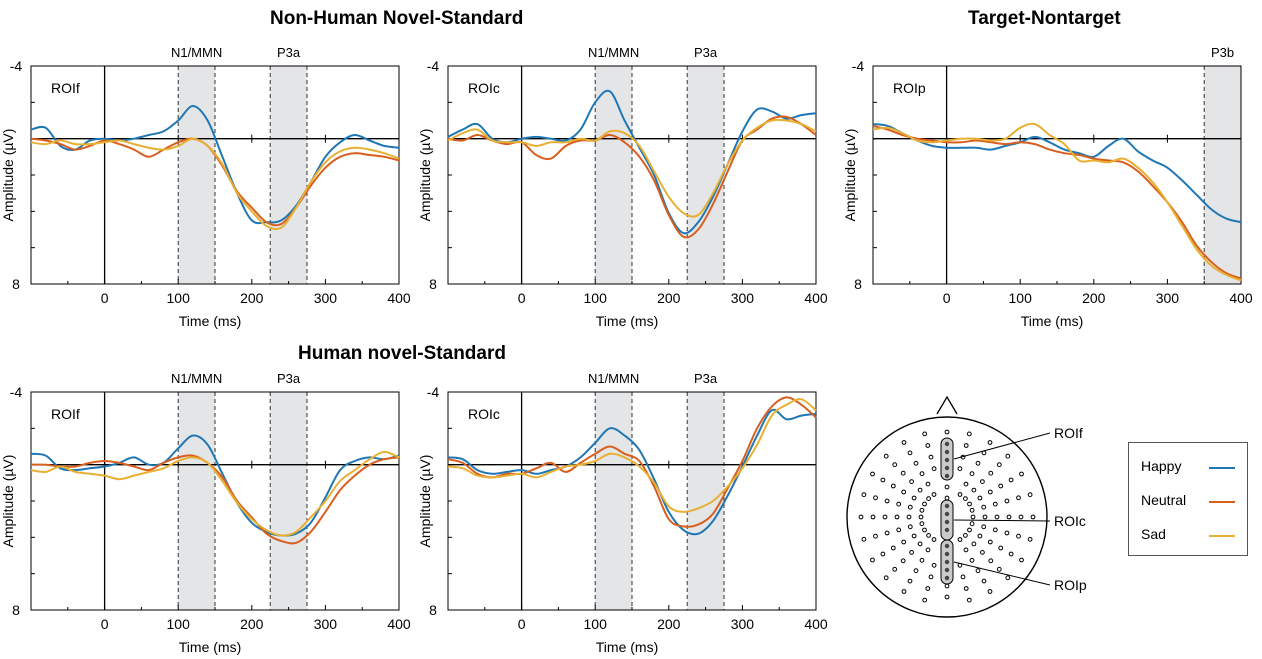 Image resolution: width=1262 pixels, height=659 pixels. I want to click on x-tick-label: 0, so click(522, 624).